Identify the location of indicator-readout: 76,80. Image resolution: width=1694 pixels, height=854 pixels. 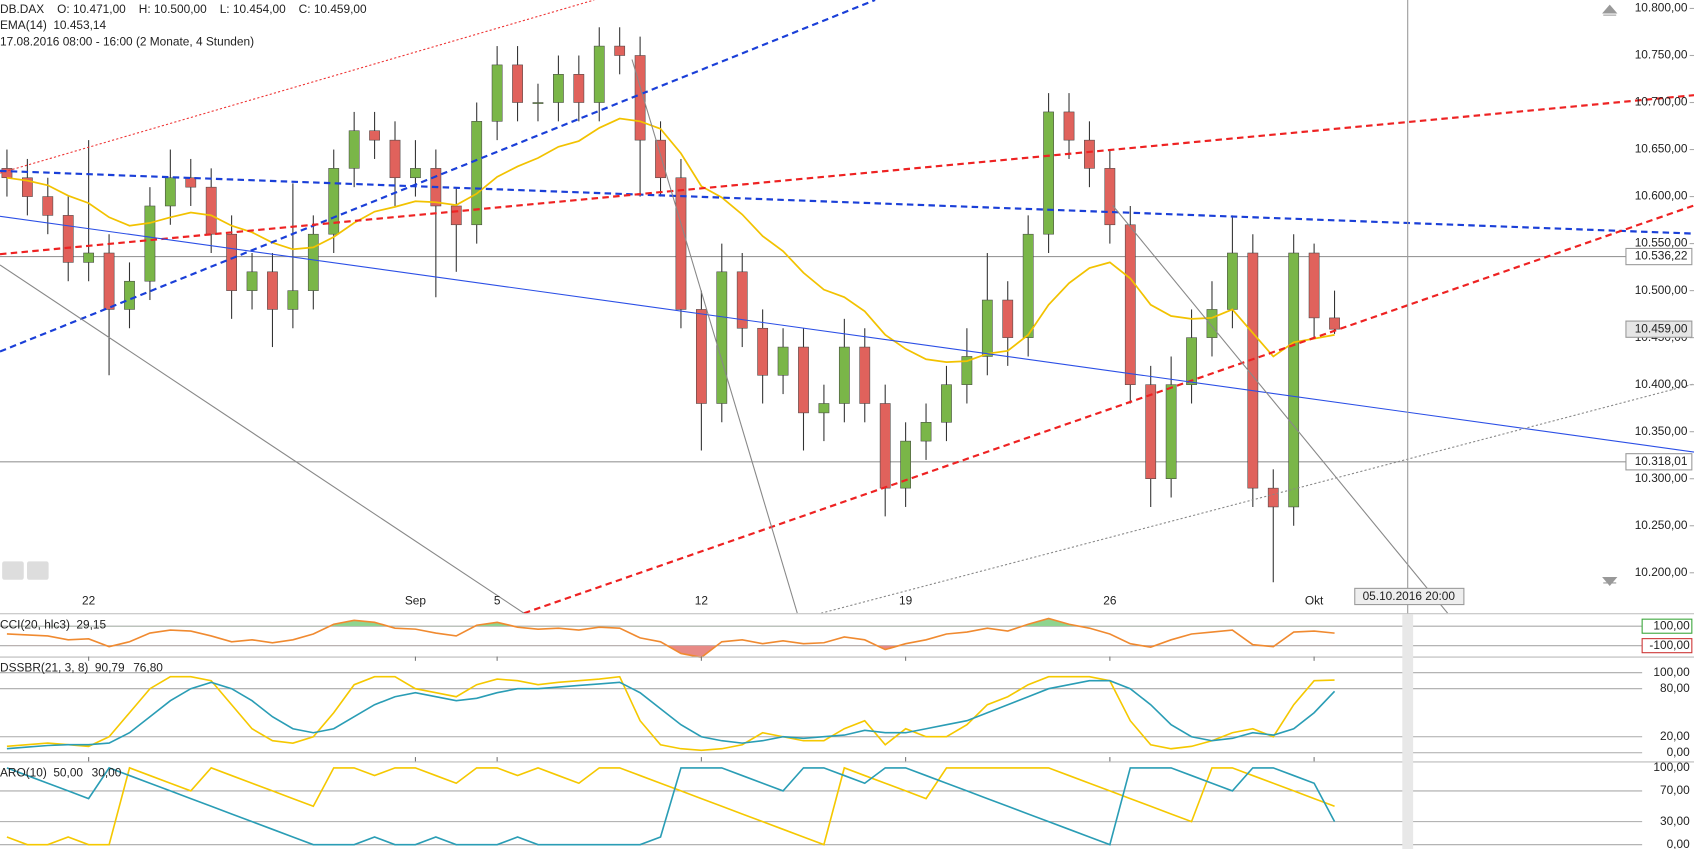
(148, 668).